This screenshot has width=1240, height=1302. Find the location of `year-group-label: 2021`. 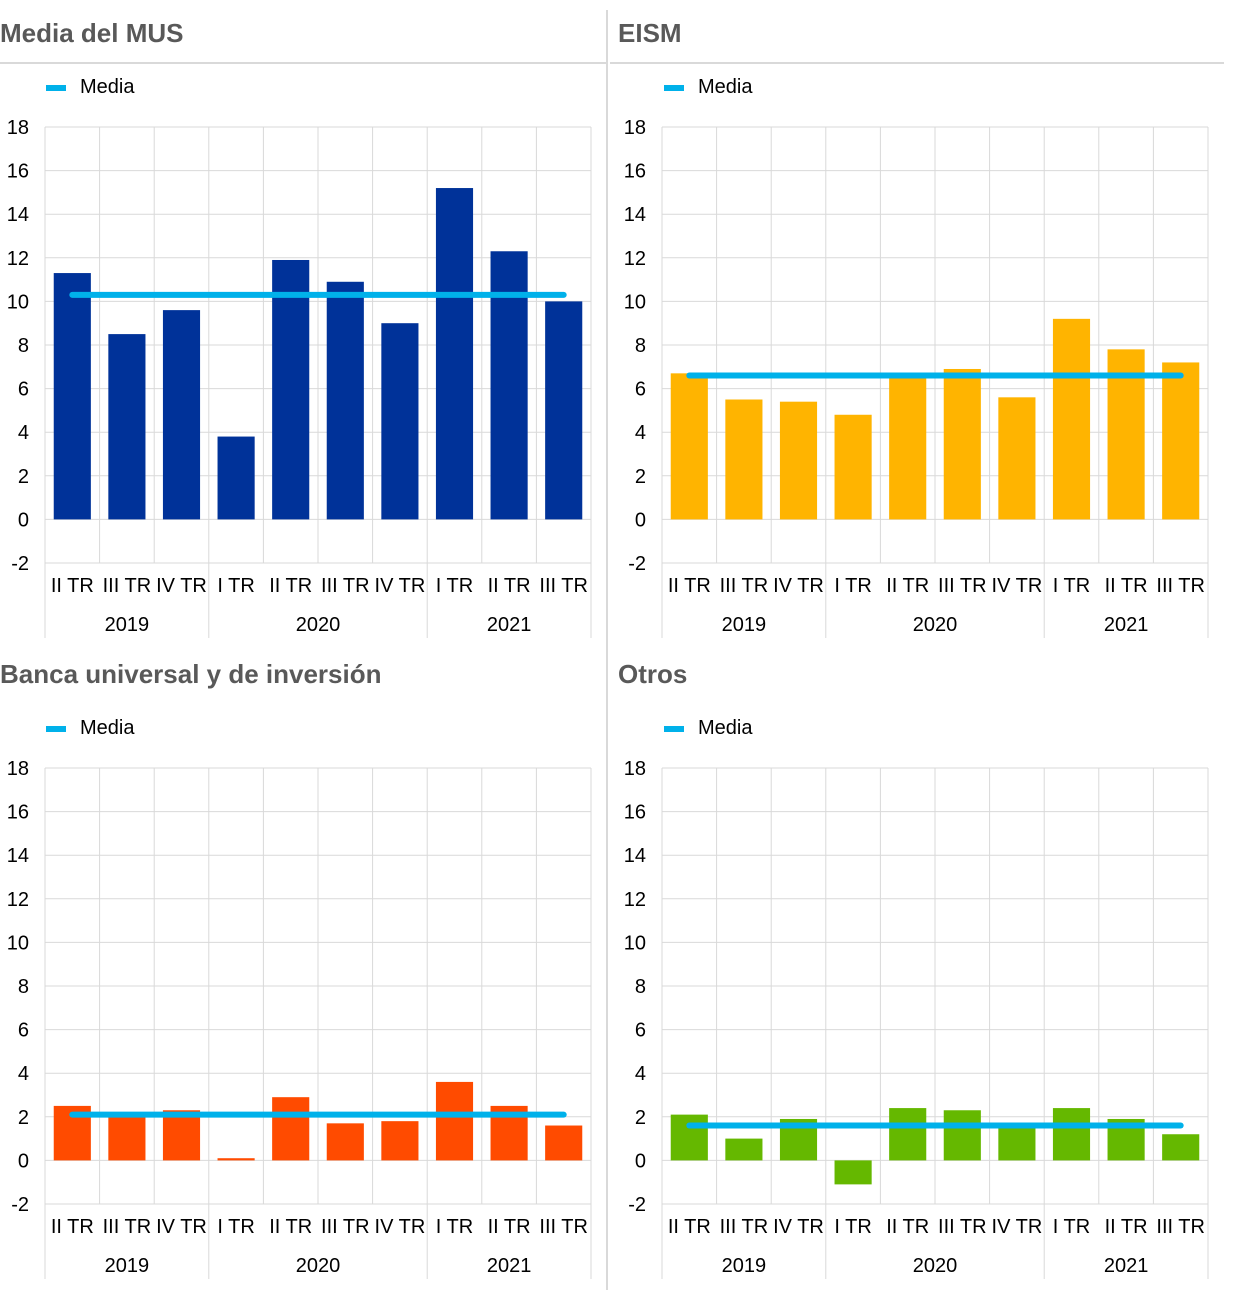

year-group-label: 2021 is located at coordinates (509, 625).